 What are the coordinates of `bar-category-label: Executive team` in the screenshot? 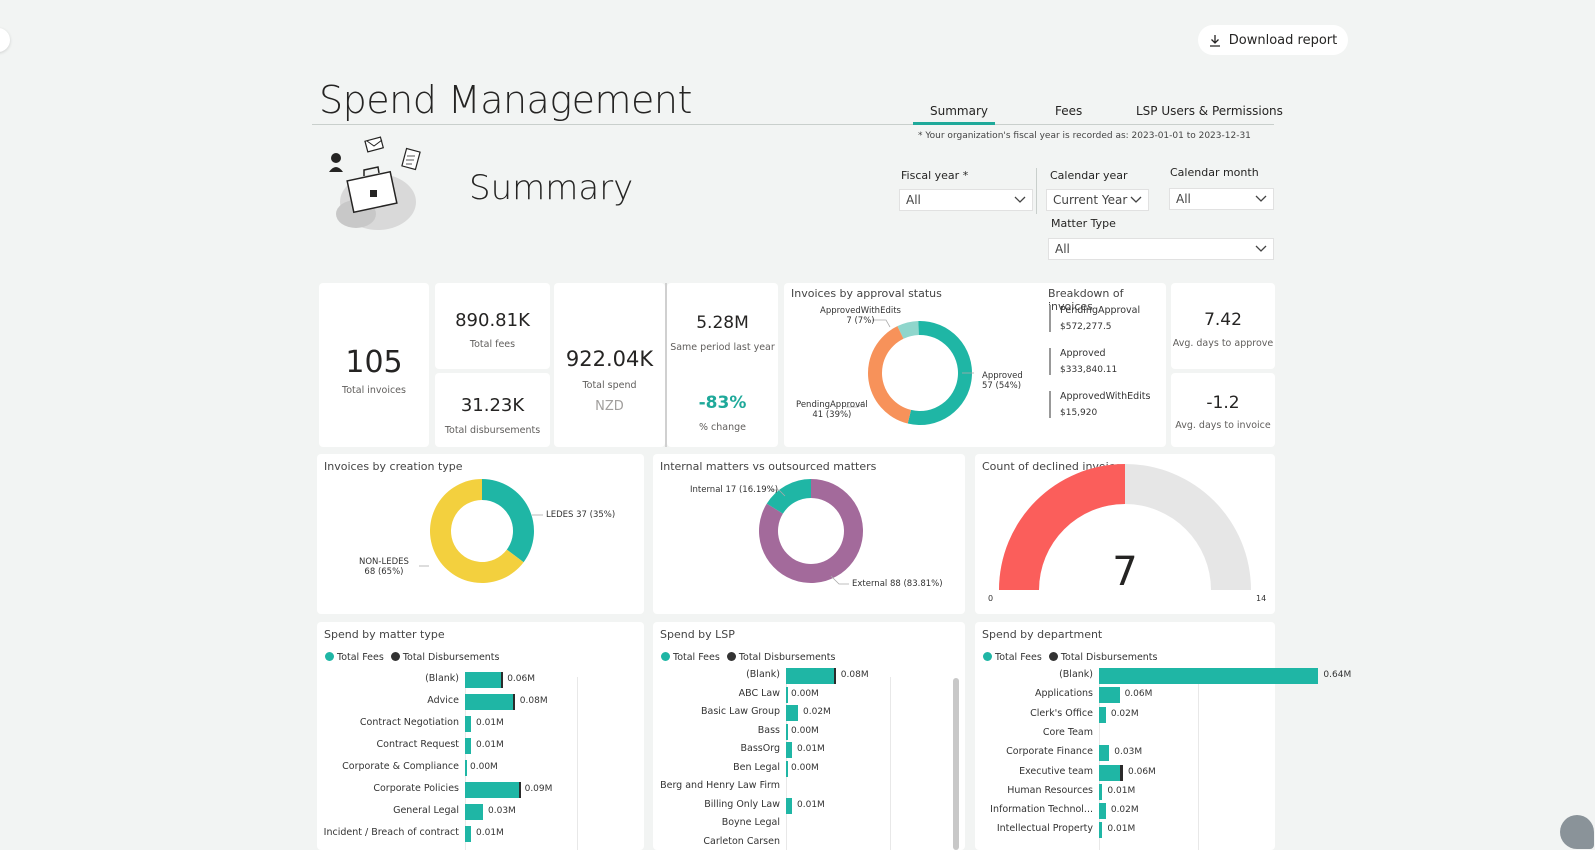 It's located at (1056, 771).